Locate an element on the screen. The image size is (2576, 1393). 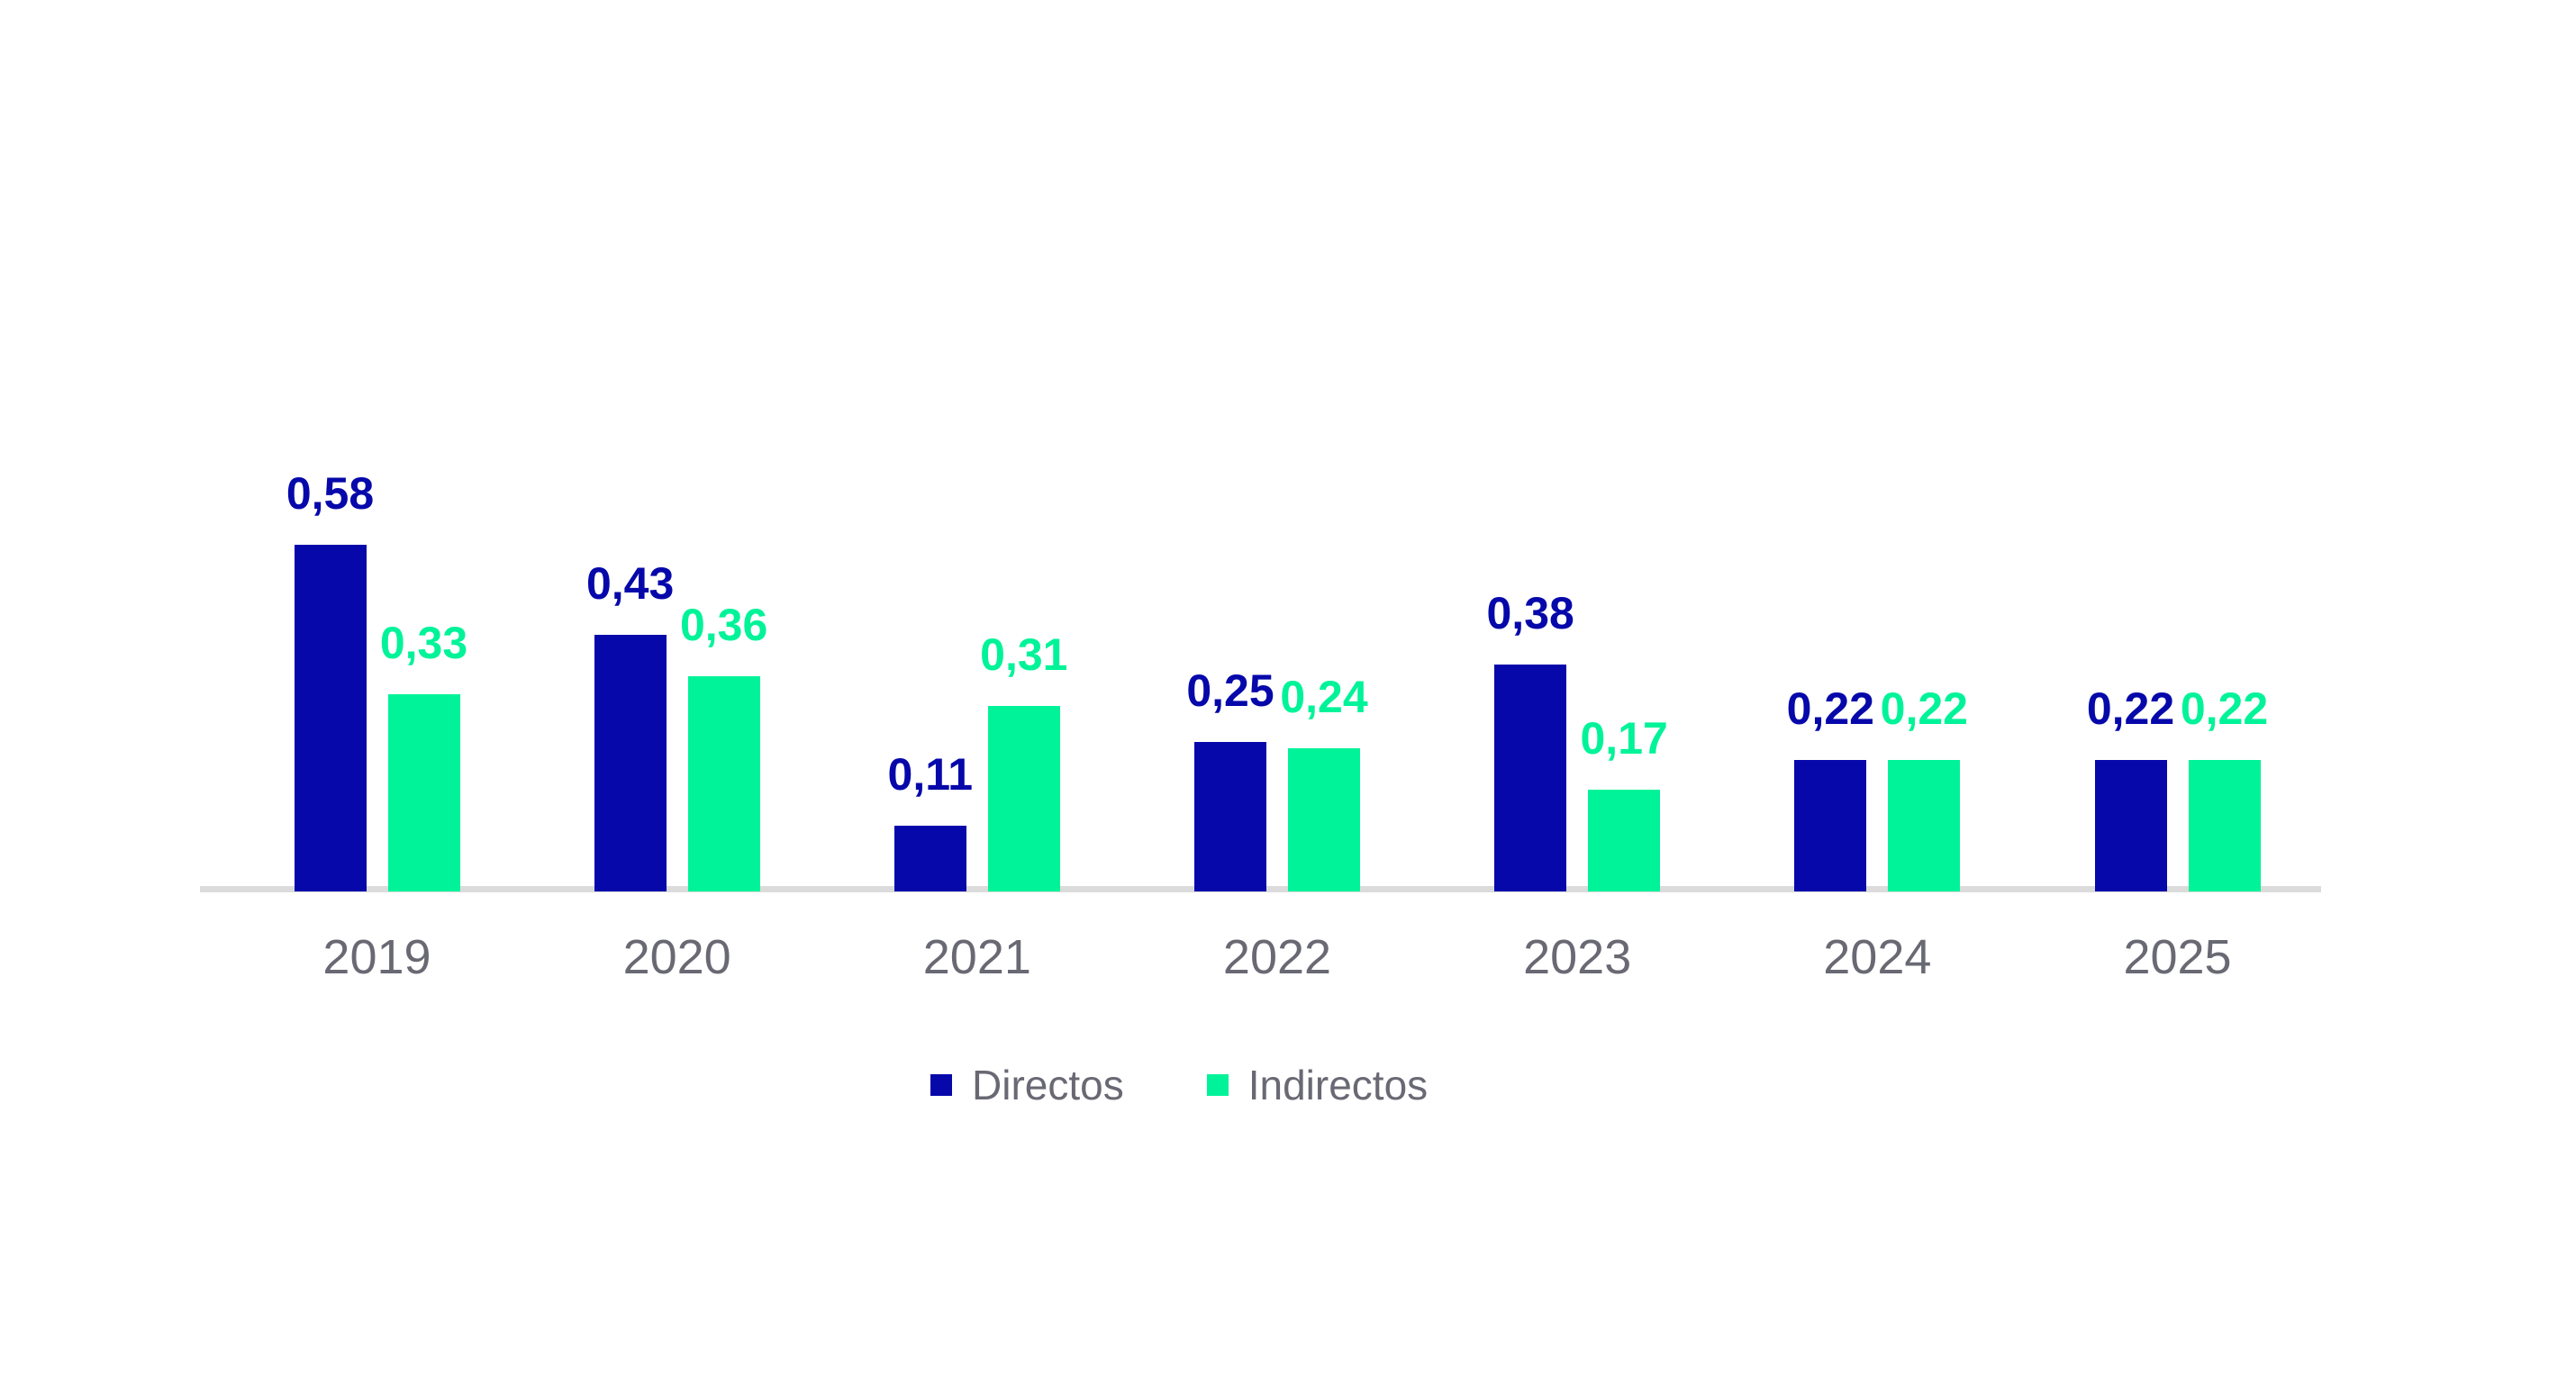
legend-color-swatch-directos is located at coordinates (941, 1085).